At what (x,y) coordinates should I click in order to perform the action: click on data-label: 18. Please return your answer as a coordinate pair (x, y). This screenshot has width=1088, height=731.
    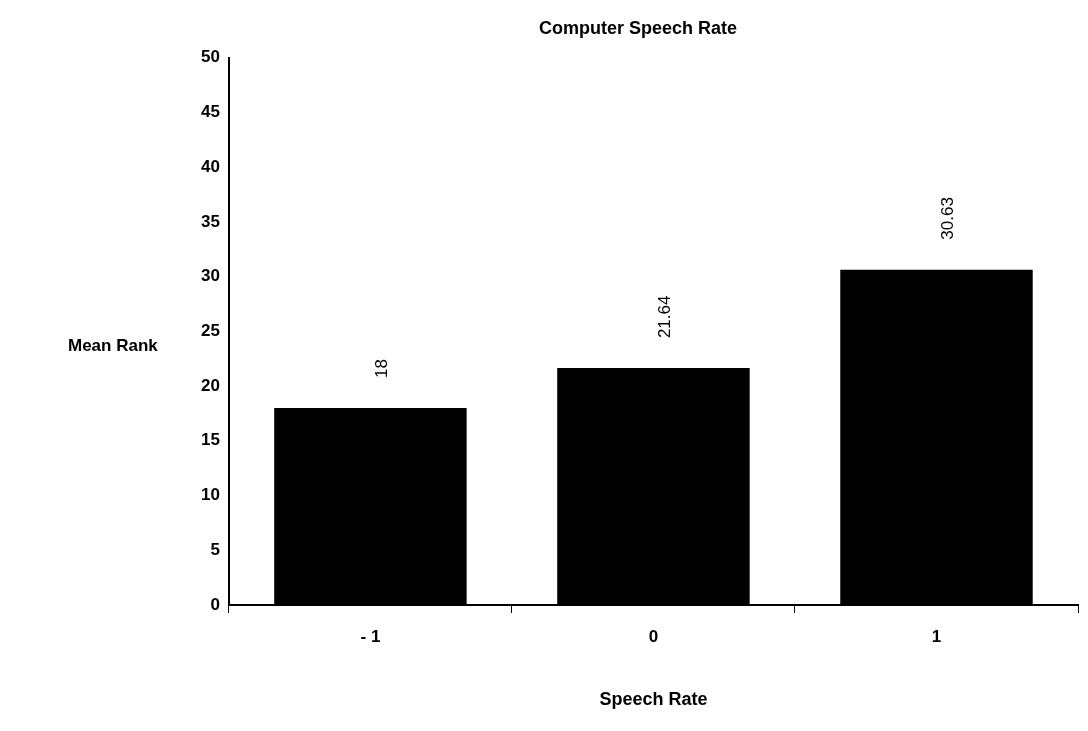
    Looking at the image, I should click on (382, 368).